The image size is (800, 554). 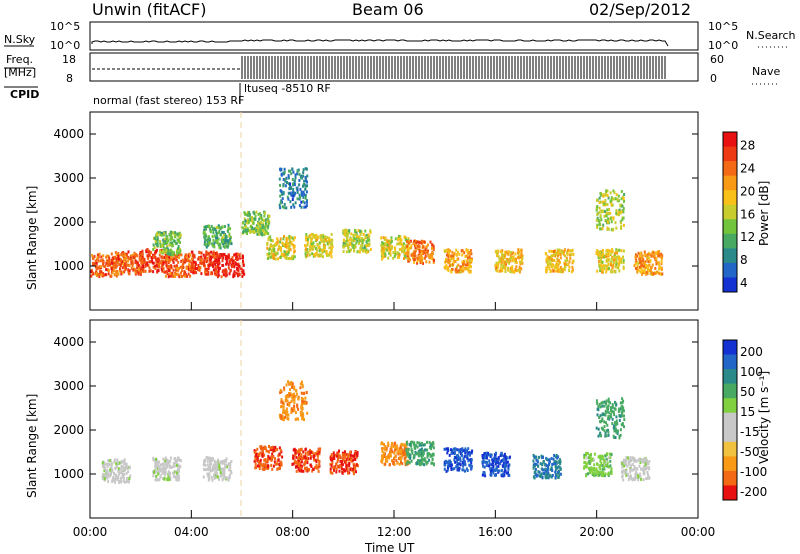 I want to click on freq-label-1: Freq., so click(x=19, y=59).